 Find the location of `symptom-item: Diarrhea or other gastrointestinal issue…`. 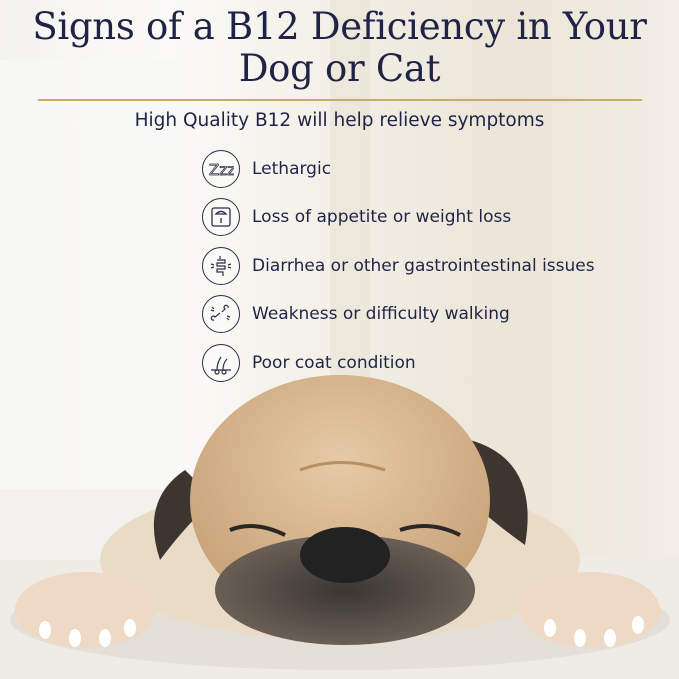

symptom-item: Diarrhea or other gastrointestinal issue… is located at coordinates (398, 266).